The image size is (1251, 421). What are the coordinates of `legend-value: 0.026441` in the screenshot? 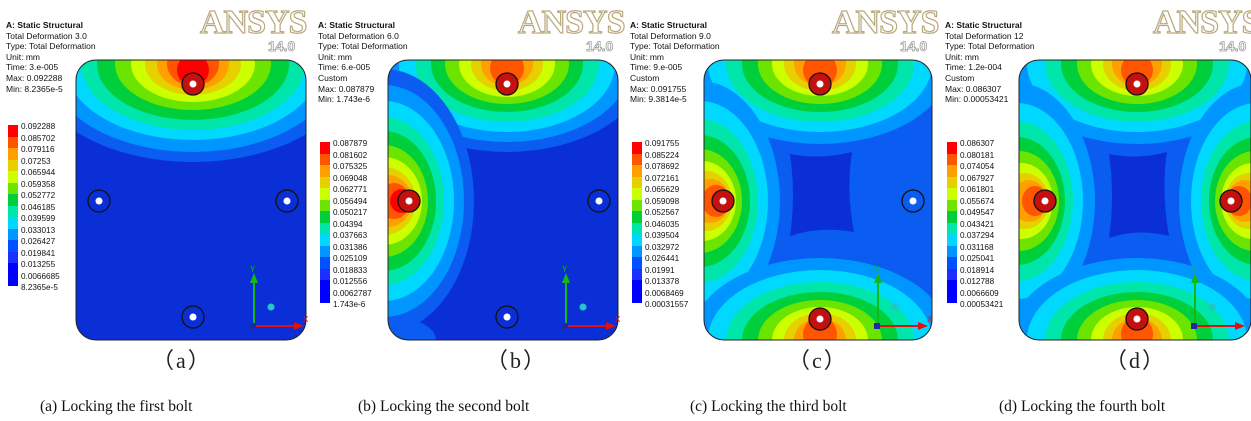 It's located at (662, 258).